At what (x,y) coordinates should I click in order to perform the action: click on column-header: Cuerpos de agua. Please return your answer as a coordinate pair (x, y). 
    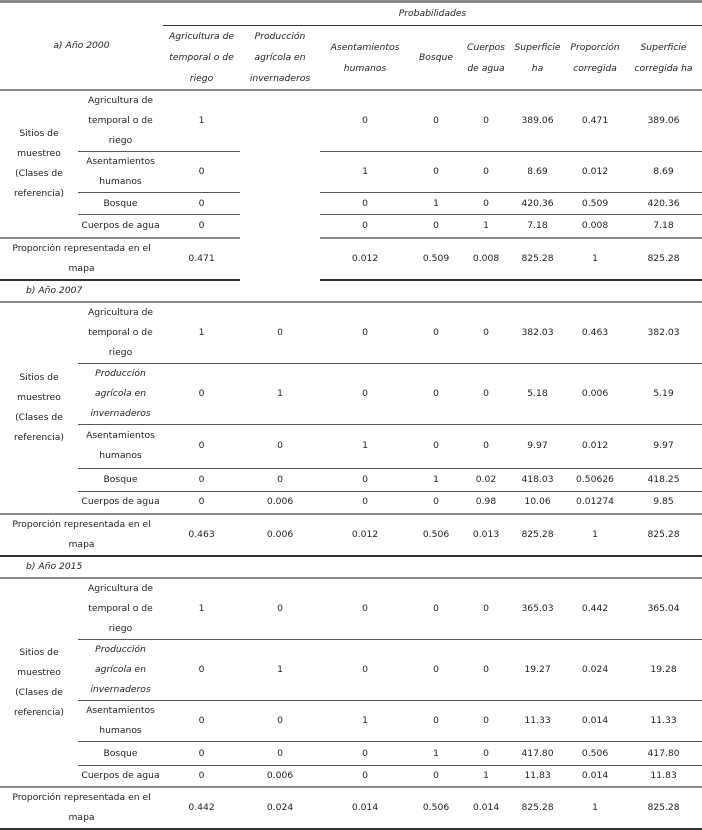
    Looking at the image, I should click on (486, 58).